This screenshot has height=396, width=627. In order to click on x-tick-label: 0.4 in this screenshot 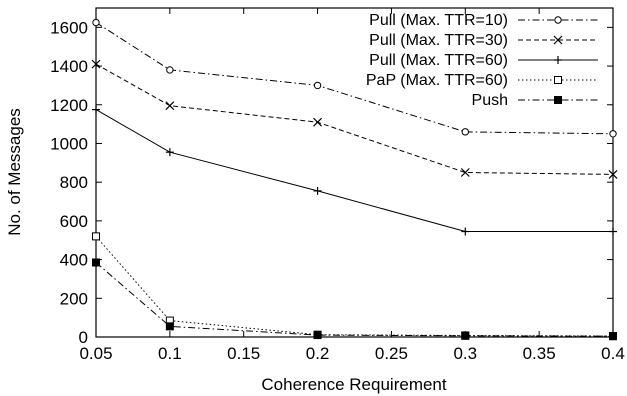, I will do `click(613, 353)`.